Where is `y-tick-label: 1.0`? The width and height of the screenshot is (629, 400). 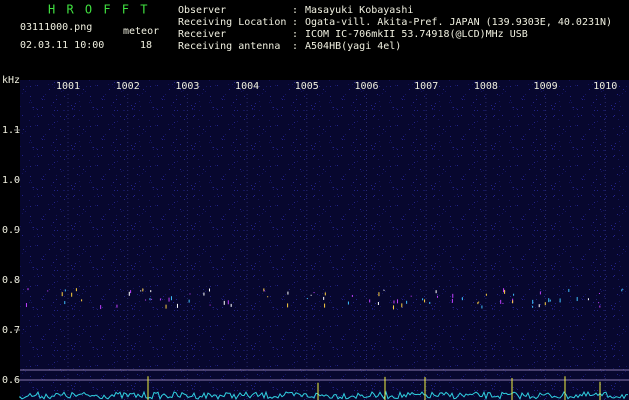 y-tick-label: 1.0 is located at coordinates (11, 180).